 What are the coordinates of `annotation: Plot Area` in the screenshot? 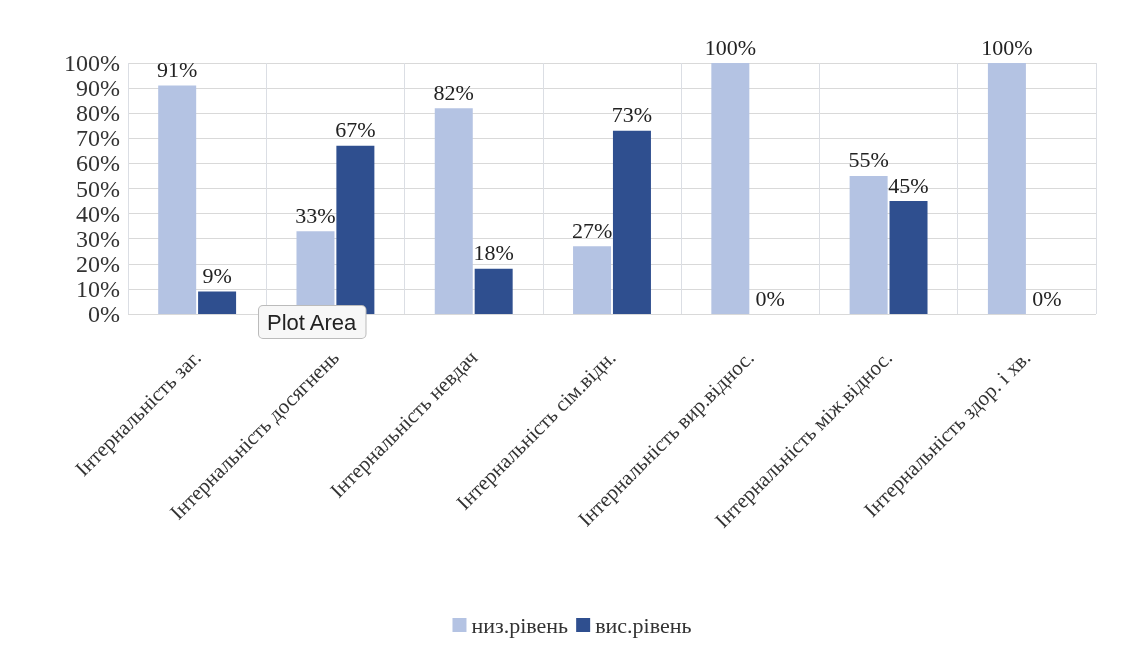 It's located at (312, 322).